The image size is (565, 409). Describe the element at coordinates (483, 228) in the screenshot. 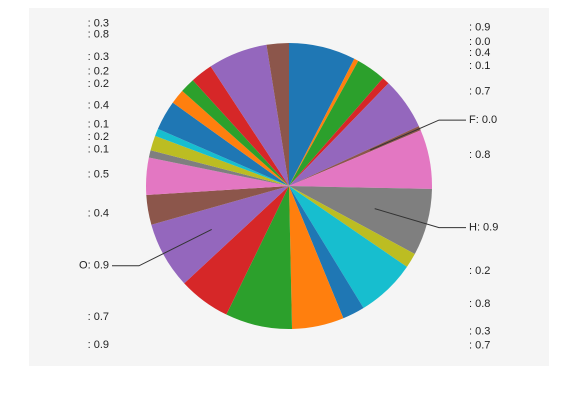

I see `slice-value-label: H: 0.9` at that location.